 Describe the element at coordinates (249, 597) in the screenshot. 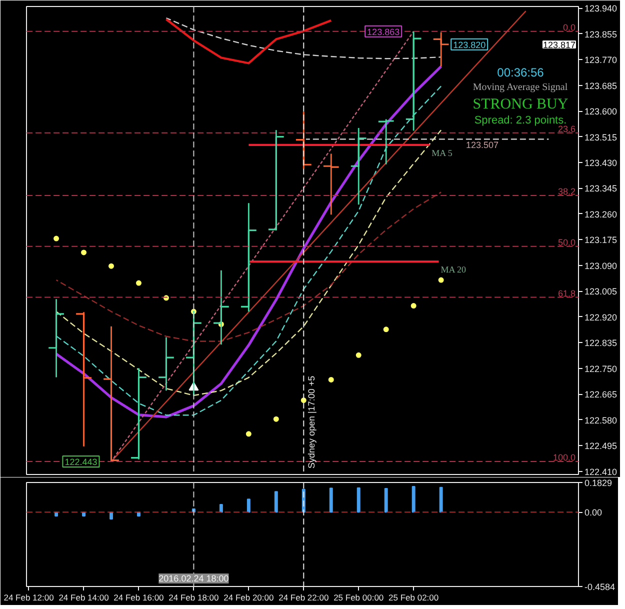

I see `x-tick-label: 24 Feb 20:00` at that location.